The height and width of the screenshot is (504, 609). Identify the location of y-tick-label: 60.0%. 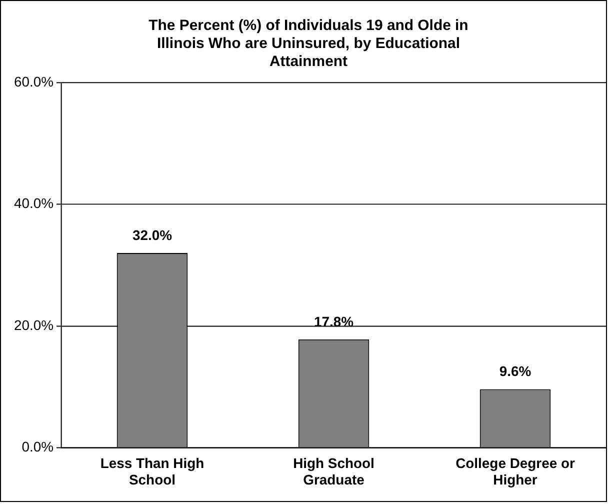
(34, 82).